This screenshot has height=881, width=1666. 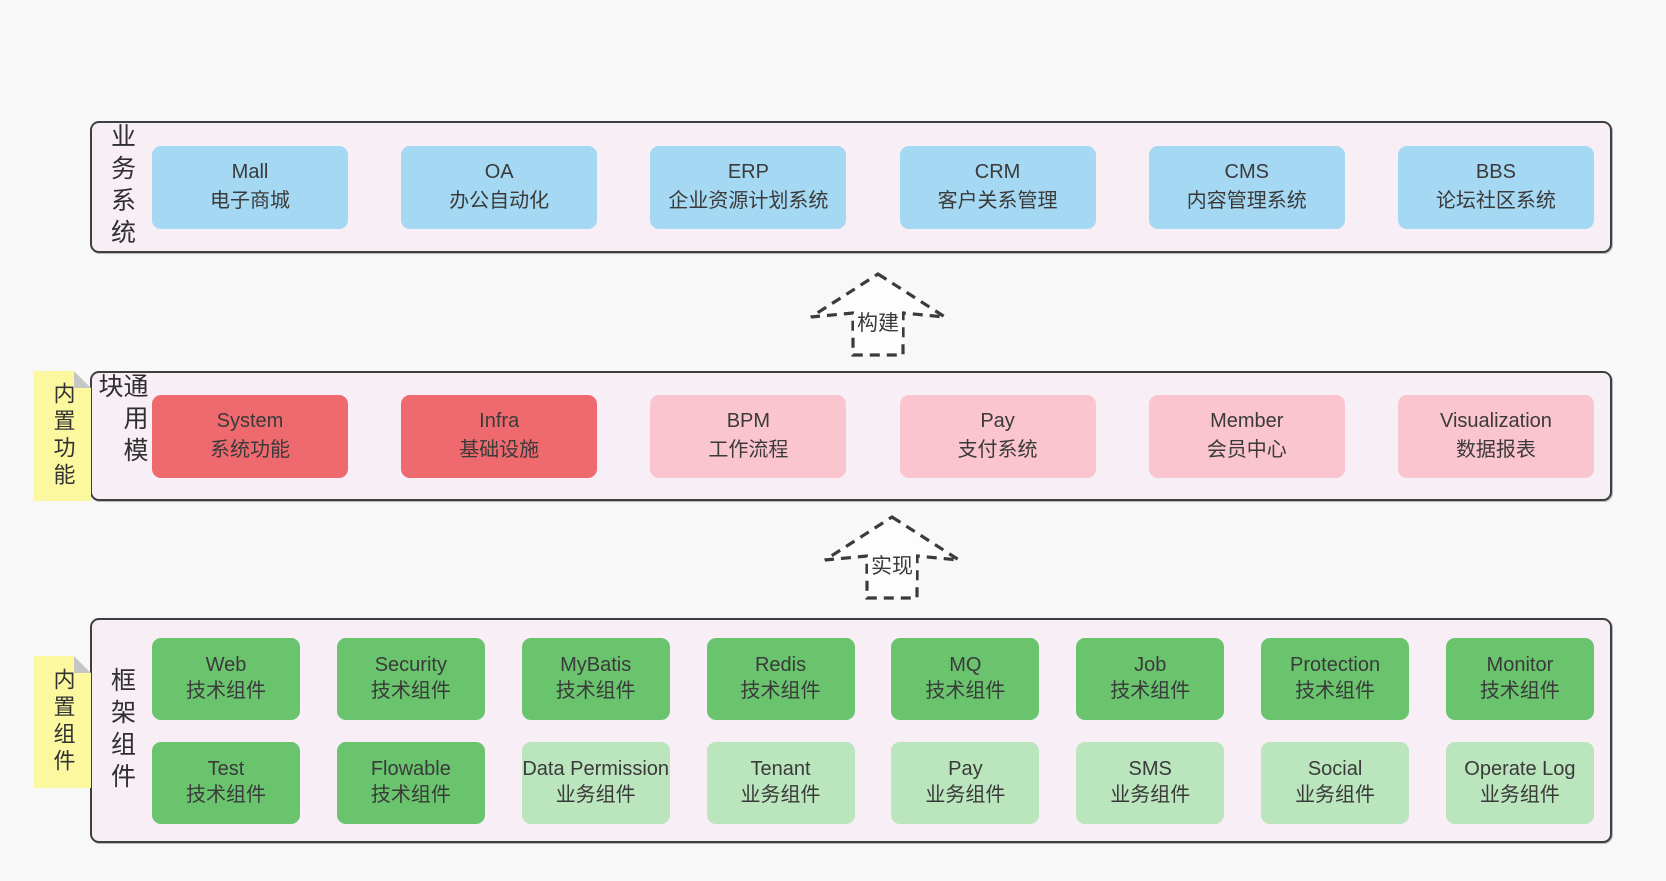 I want to click on box-member: Member 会员中心, so click(x=1246, y=436).